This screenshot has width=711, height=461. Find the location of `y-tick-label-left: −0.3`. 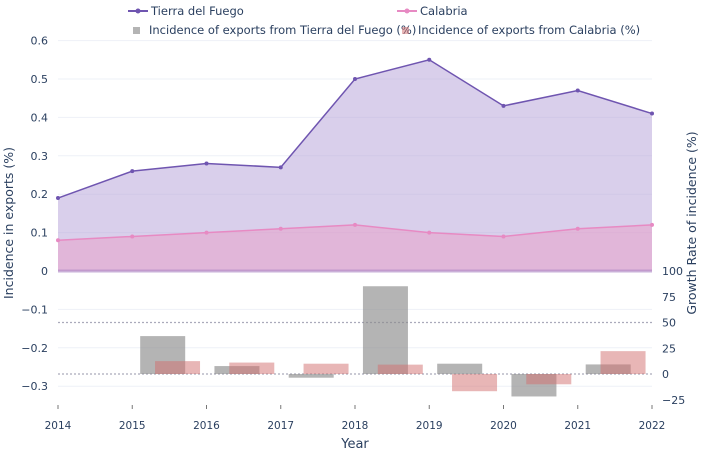

y-tick-label-left: −0.3 is located at coordinates (34, 386).